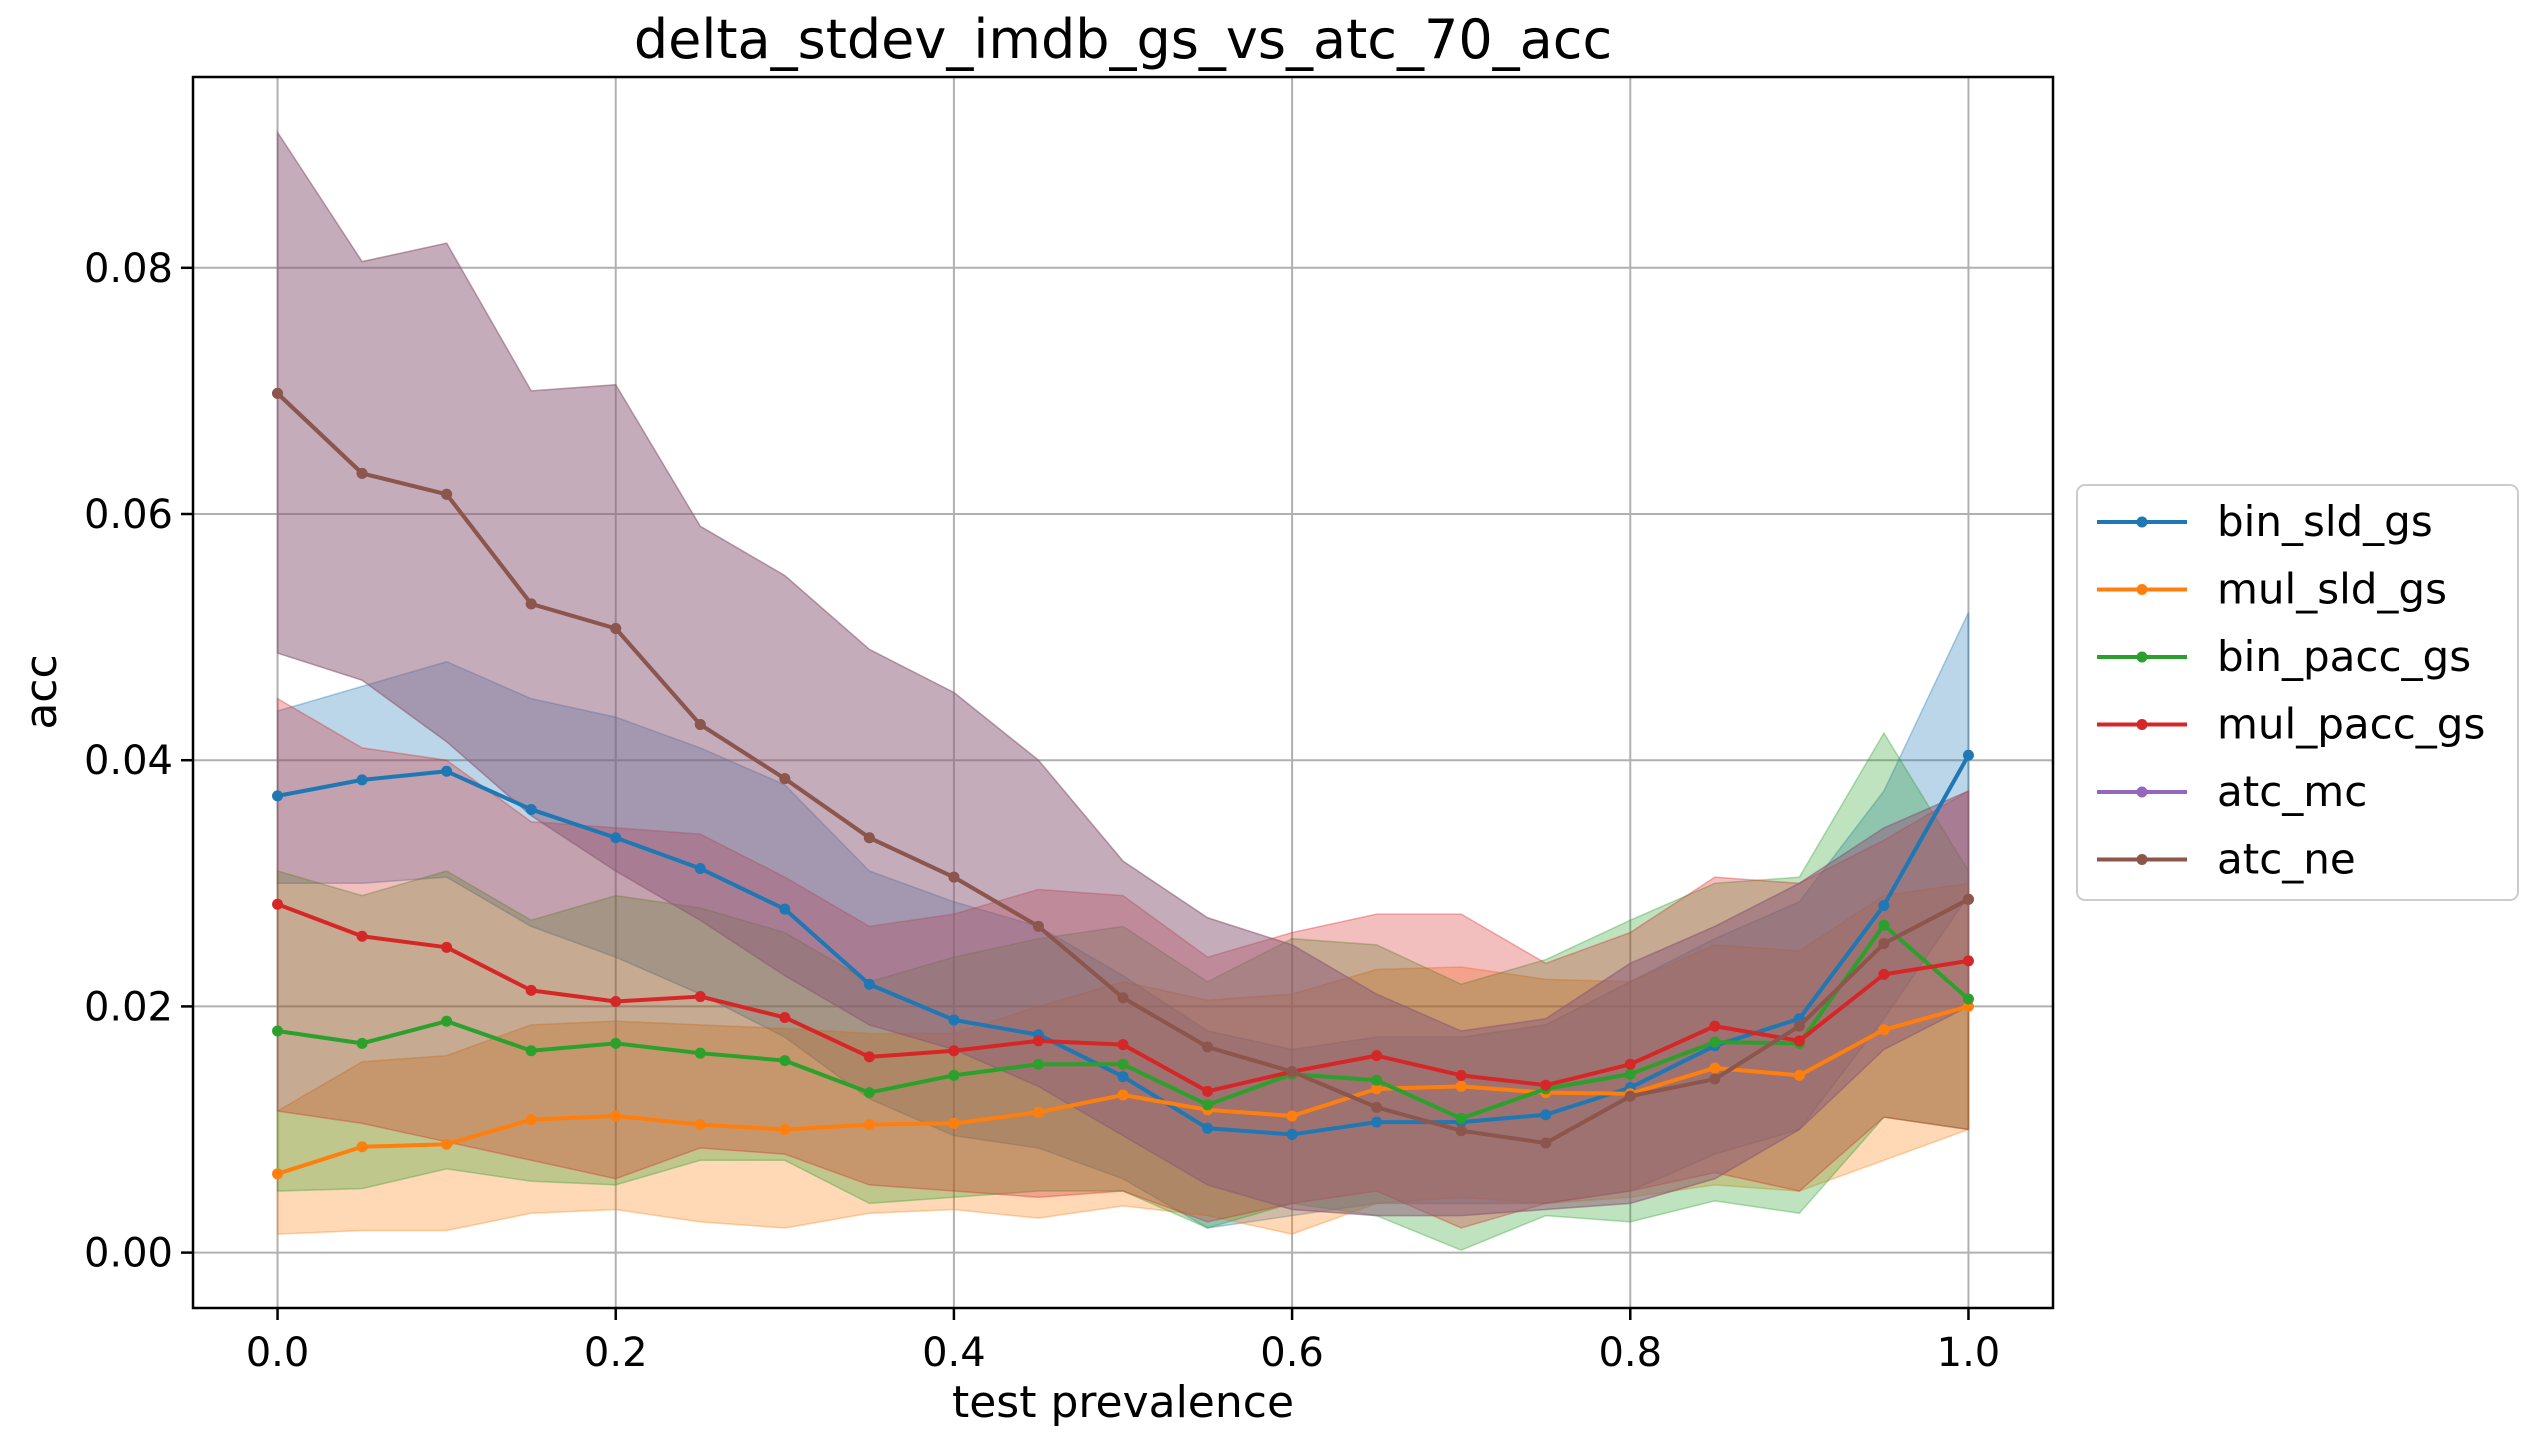  What do you see at coordinates (2142, 589) in the screenshot?
I see `legend-marker-mul-sld-gs` at bounding box center [2142, 589].